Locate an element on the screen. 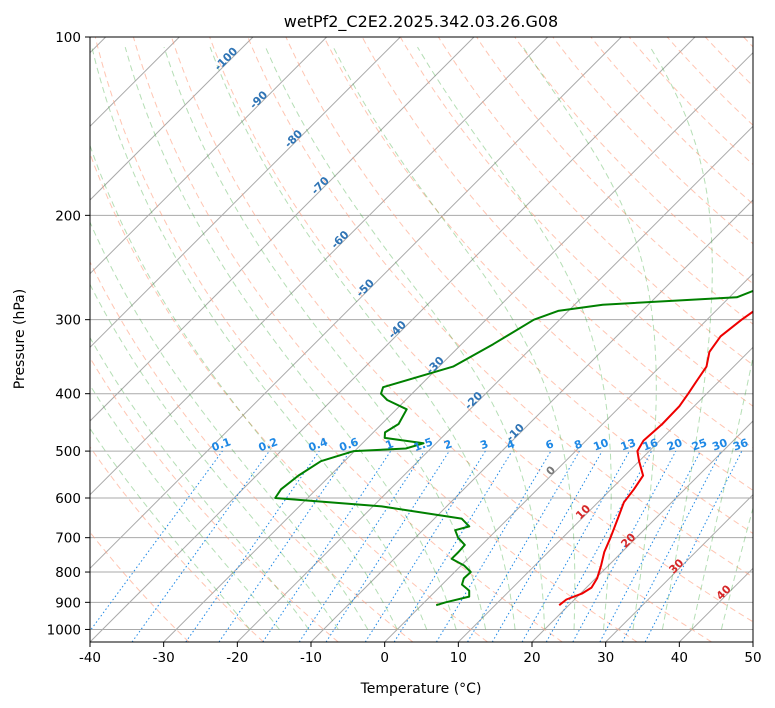 The height and width of the screenshot is (708, 775). mixing-ratio-label: 3 is located at coordinates (484, 444).